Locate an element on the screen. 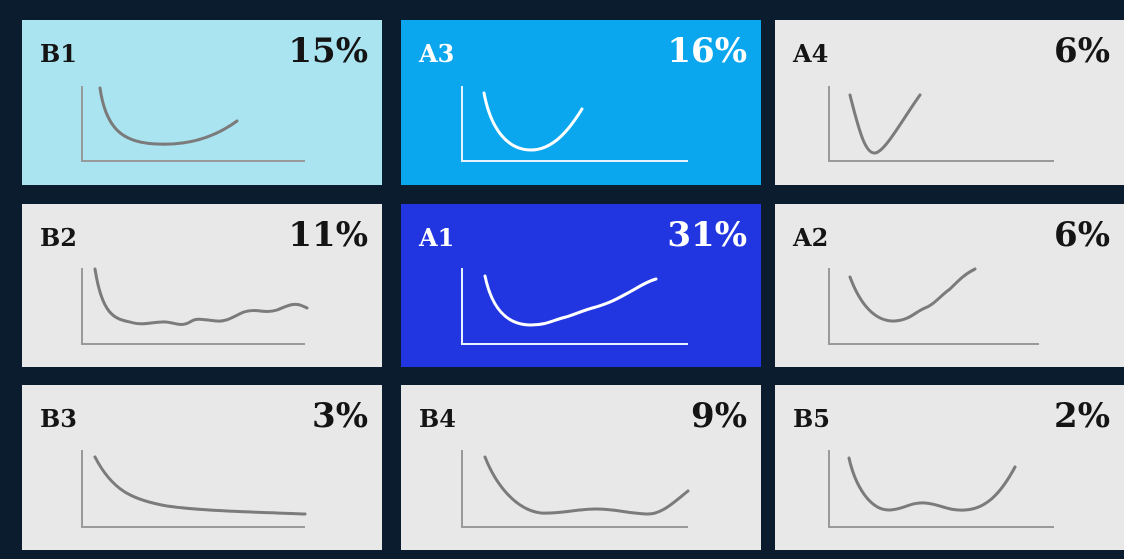 The image size is (1124, 559). tile-a3: A3 16% is located at coordinates (581, 102).